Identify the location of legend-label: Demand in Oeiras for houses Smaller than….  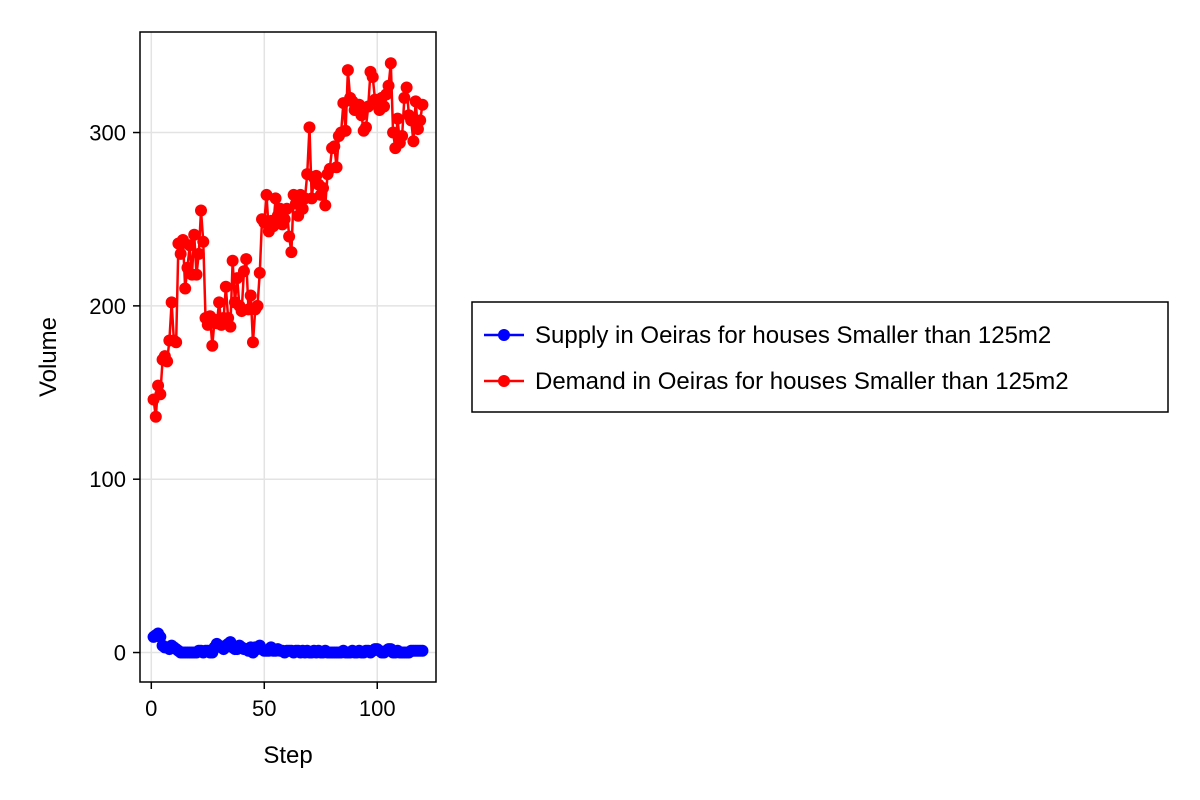
(802, 381).